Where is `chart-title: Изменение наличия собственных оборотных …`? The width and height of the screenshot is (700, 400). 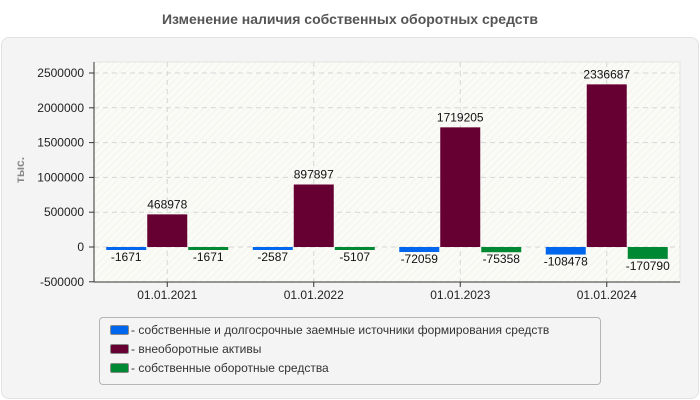
chart-title: Изменение наличия собственных оборотных … is located at coordinates (350, 19).